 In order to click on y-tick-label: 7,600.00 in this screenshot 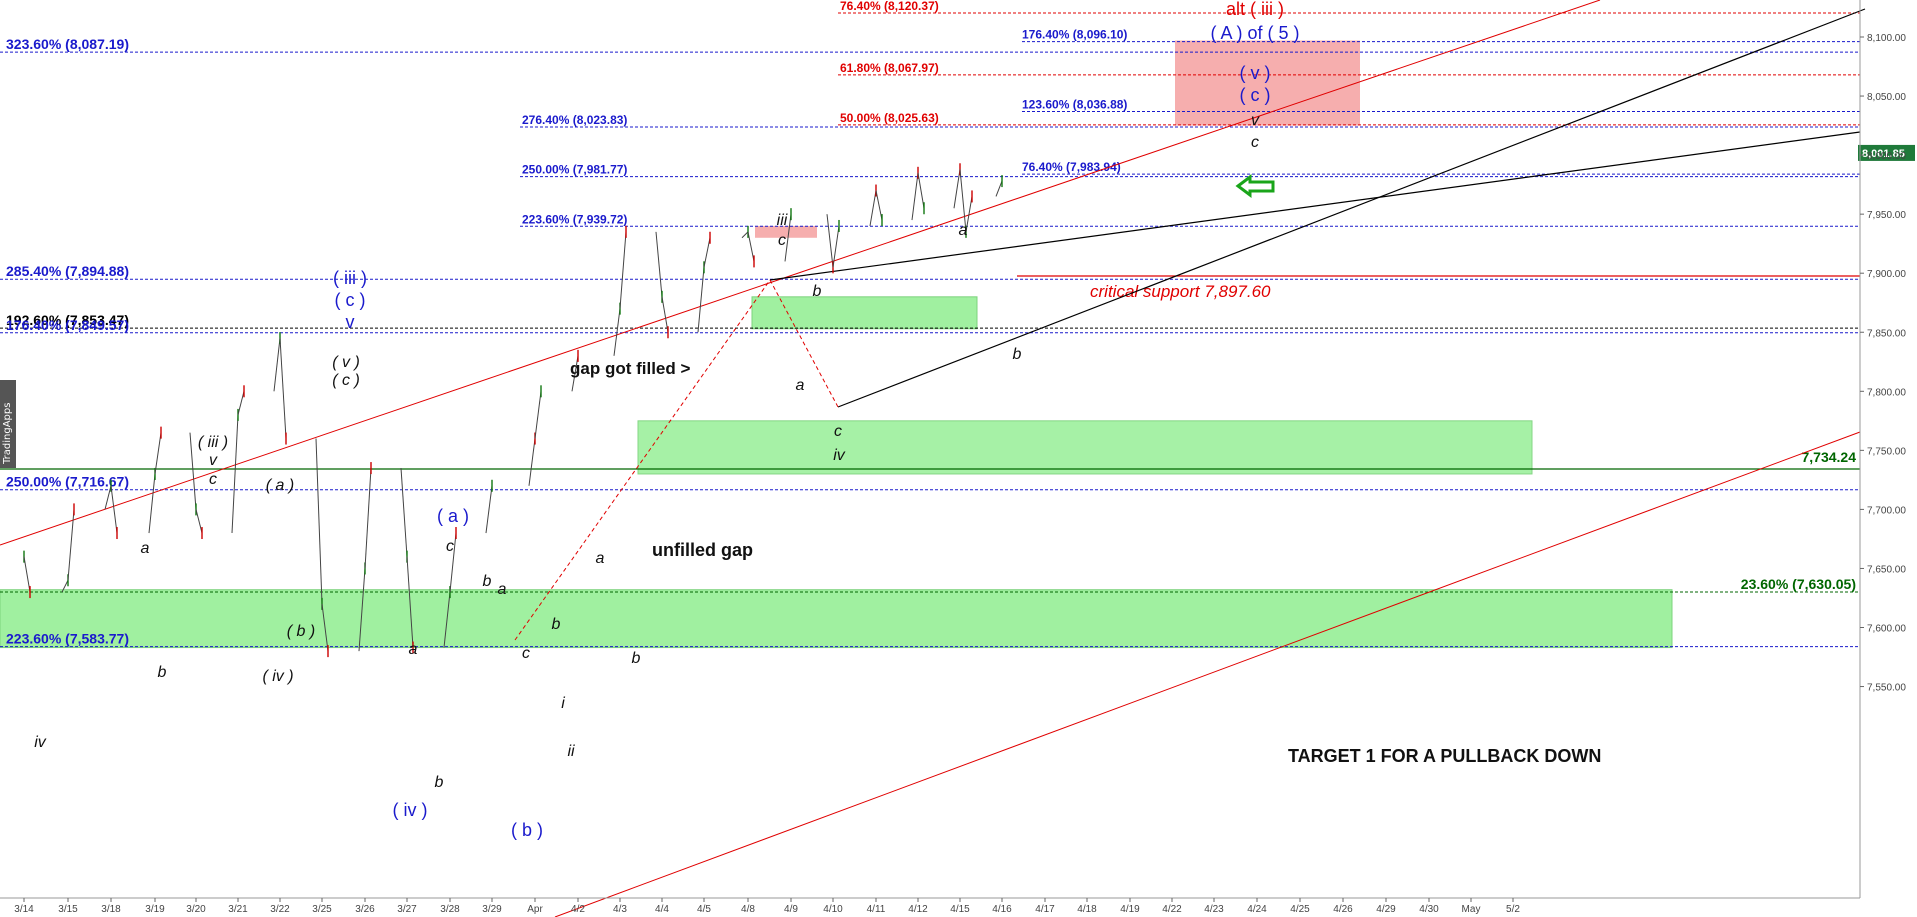, I will do `click(1886, 629)`.